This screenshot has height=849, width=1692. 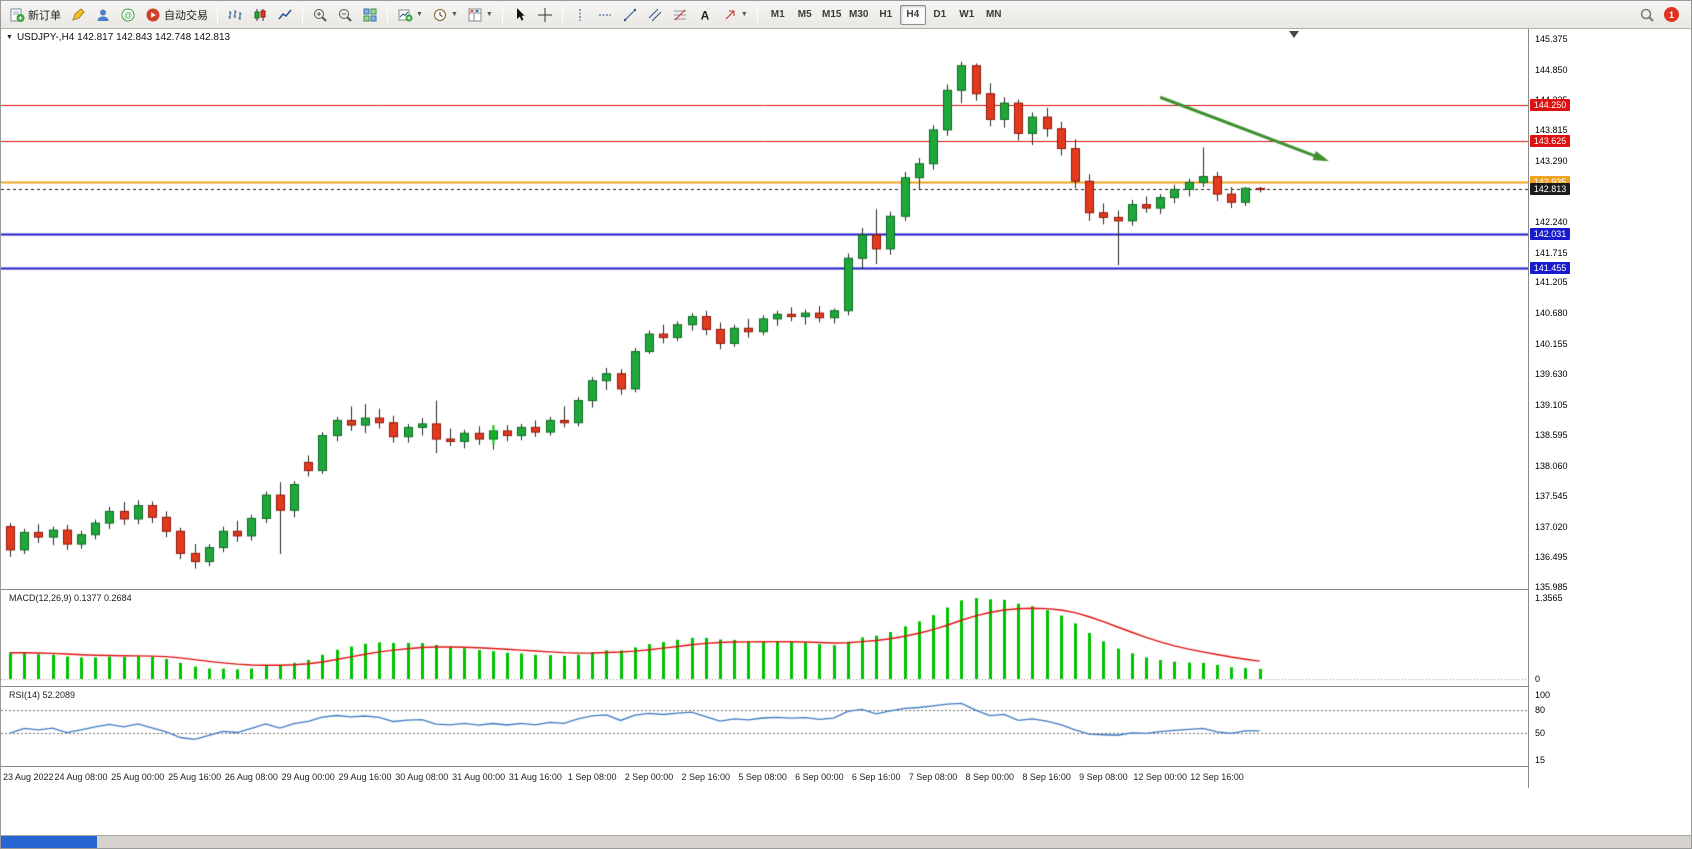 What do you see at coordinates (846, 766) in the screenshot?
I see `time-axis-separator` at bounding box center [846, 766].